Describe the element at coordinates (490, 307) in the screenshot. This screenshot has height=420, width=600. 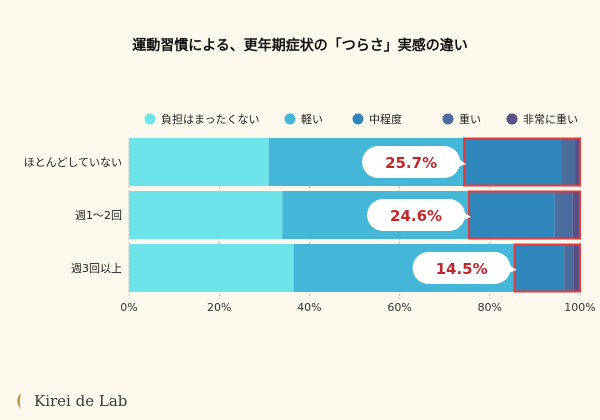
I see `x-tick-label-4: 80%` at that location.